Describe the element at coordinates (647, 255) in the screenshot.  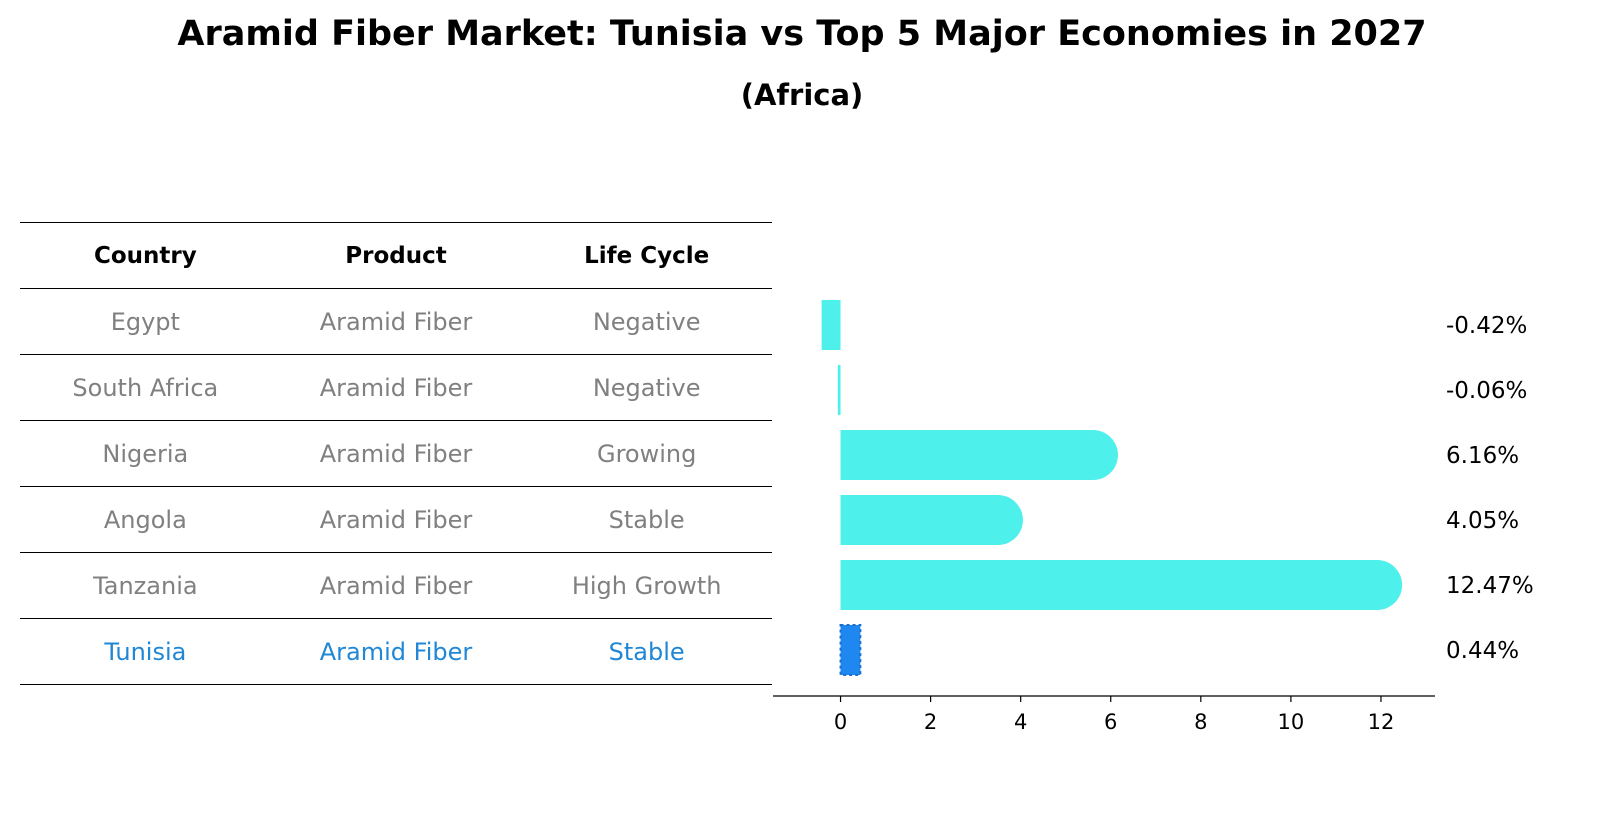
I see `header-life-cycle: Life Cycle` at that location.